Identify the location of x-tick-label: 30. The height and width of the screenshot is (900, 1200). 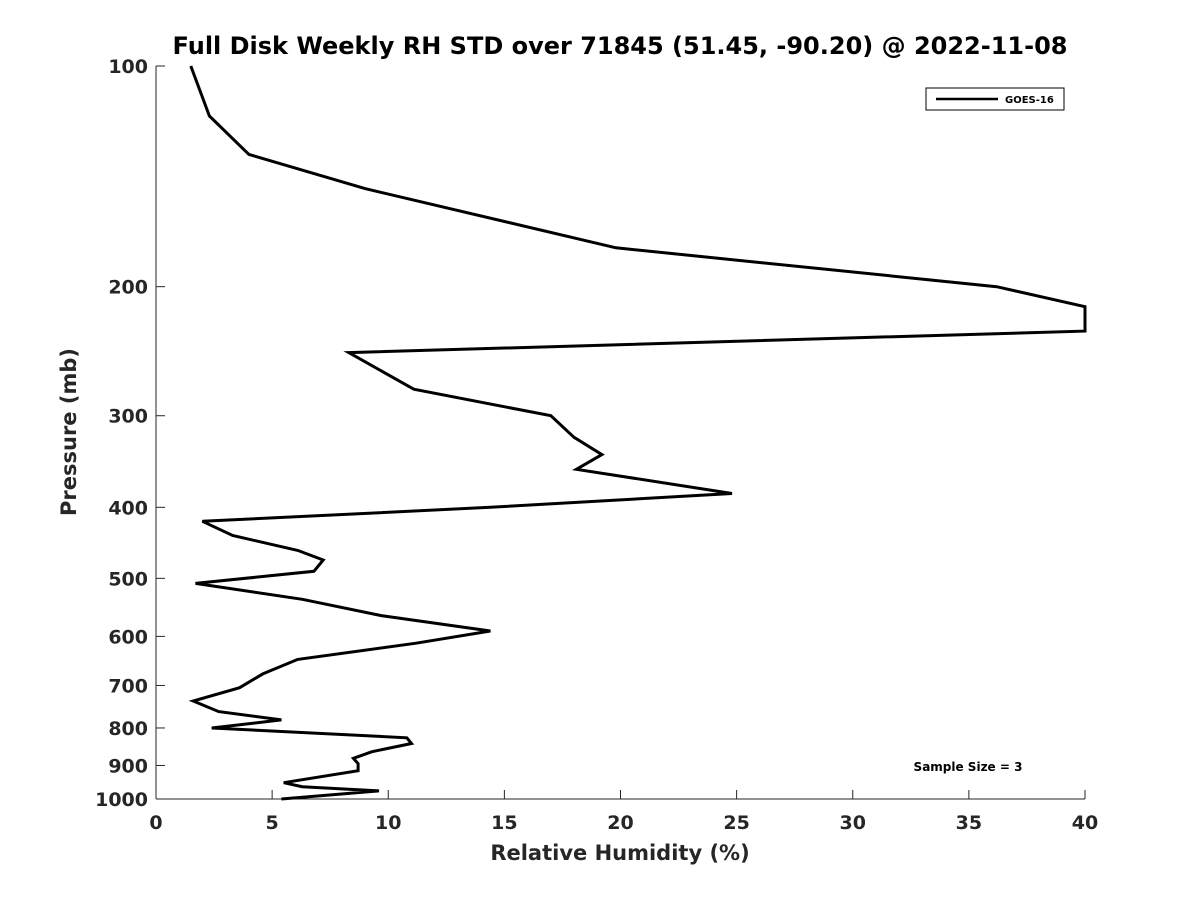
(853, 823).